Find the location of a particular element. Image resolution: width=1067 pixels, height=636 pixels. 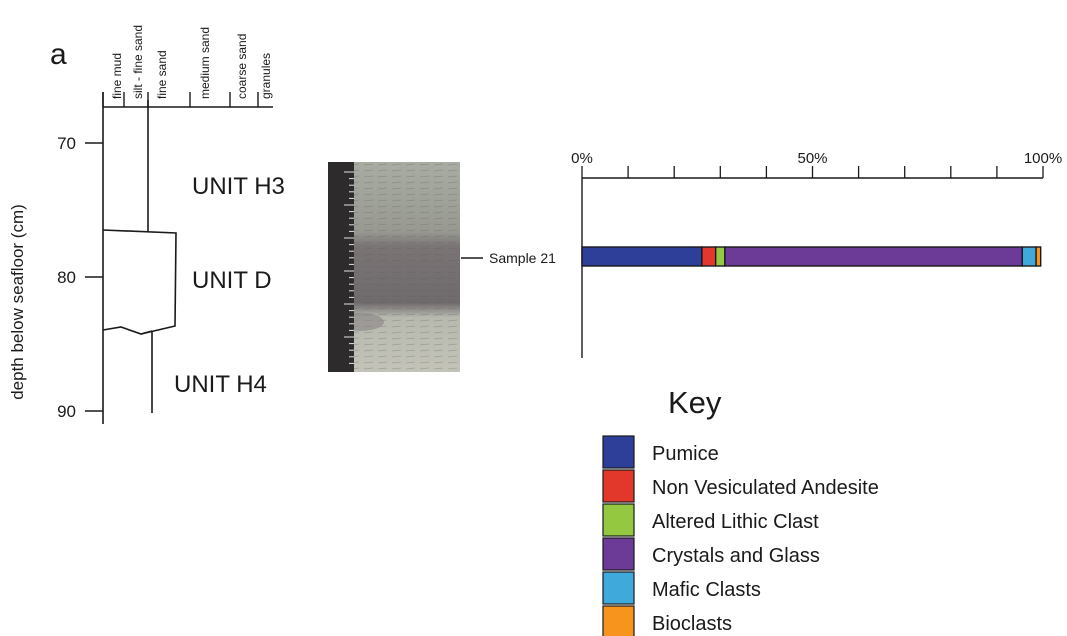

x-tick-label: 50% is located at coordinates (812, 158).